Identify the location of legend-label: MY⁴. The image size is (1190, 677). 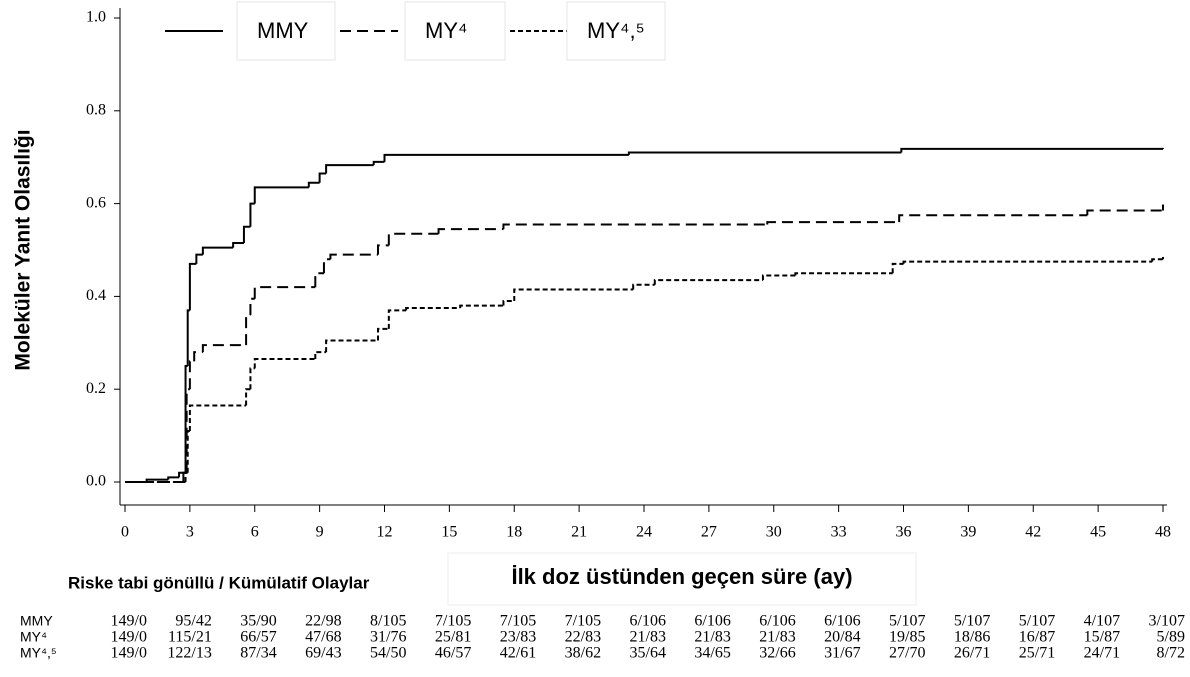
(446, 30).